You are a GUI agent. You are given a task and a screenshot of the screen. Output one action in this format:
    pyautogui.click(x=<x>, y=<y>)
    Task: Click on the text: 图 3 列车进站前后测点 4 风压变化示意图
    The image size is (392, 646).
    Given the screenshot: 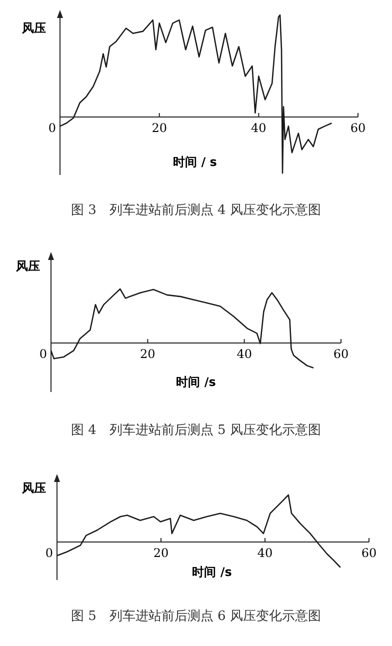 What is the action you would take?
    pyautogui.click(x=196, y=210)
    